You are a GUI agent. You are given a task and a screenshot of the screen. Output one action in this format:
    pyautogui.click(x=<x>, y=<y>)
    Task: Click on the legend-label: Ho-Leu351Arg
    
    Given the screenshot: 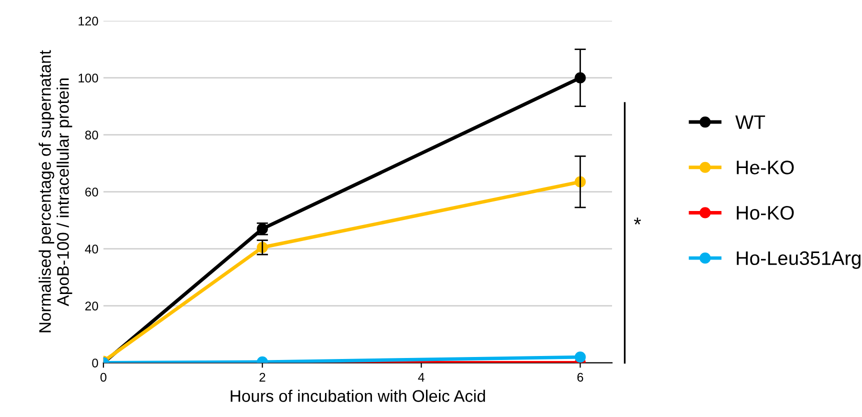 What is the action you would take?
    pyautogui.click(x=798, y=260)
    